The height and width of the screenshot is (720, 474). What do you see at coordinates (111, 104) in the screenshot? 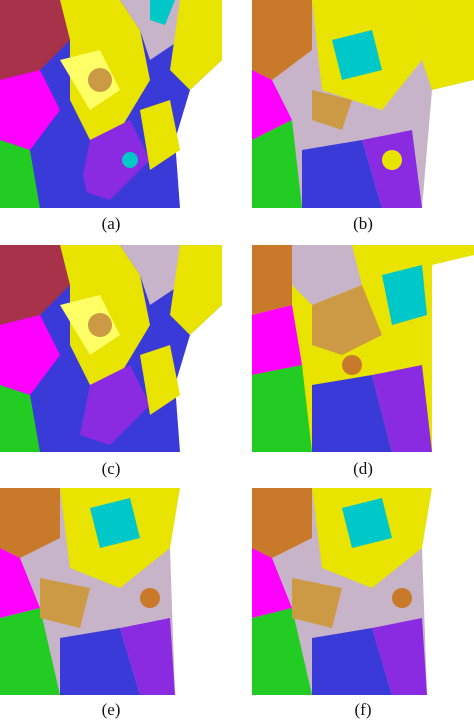
I see `panel-a-image` at bounding box center [111, 104].